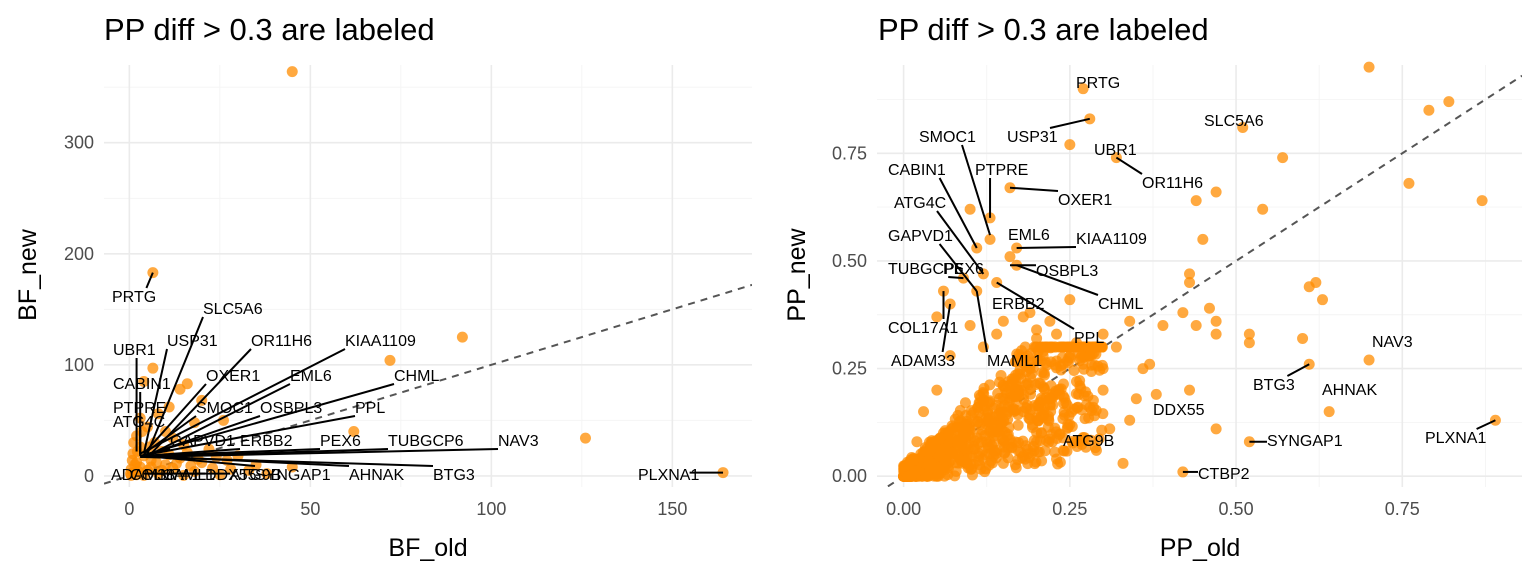 The width and height of the screenshot is (1536, 576). Describe the element at coordinates (491, 509) in the screenshot. I see `x-tick-label: 100` at that location.